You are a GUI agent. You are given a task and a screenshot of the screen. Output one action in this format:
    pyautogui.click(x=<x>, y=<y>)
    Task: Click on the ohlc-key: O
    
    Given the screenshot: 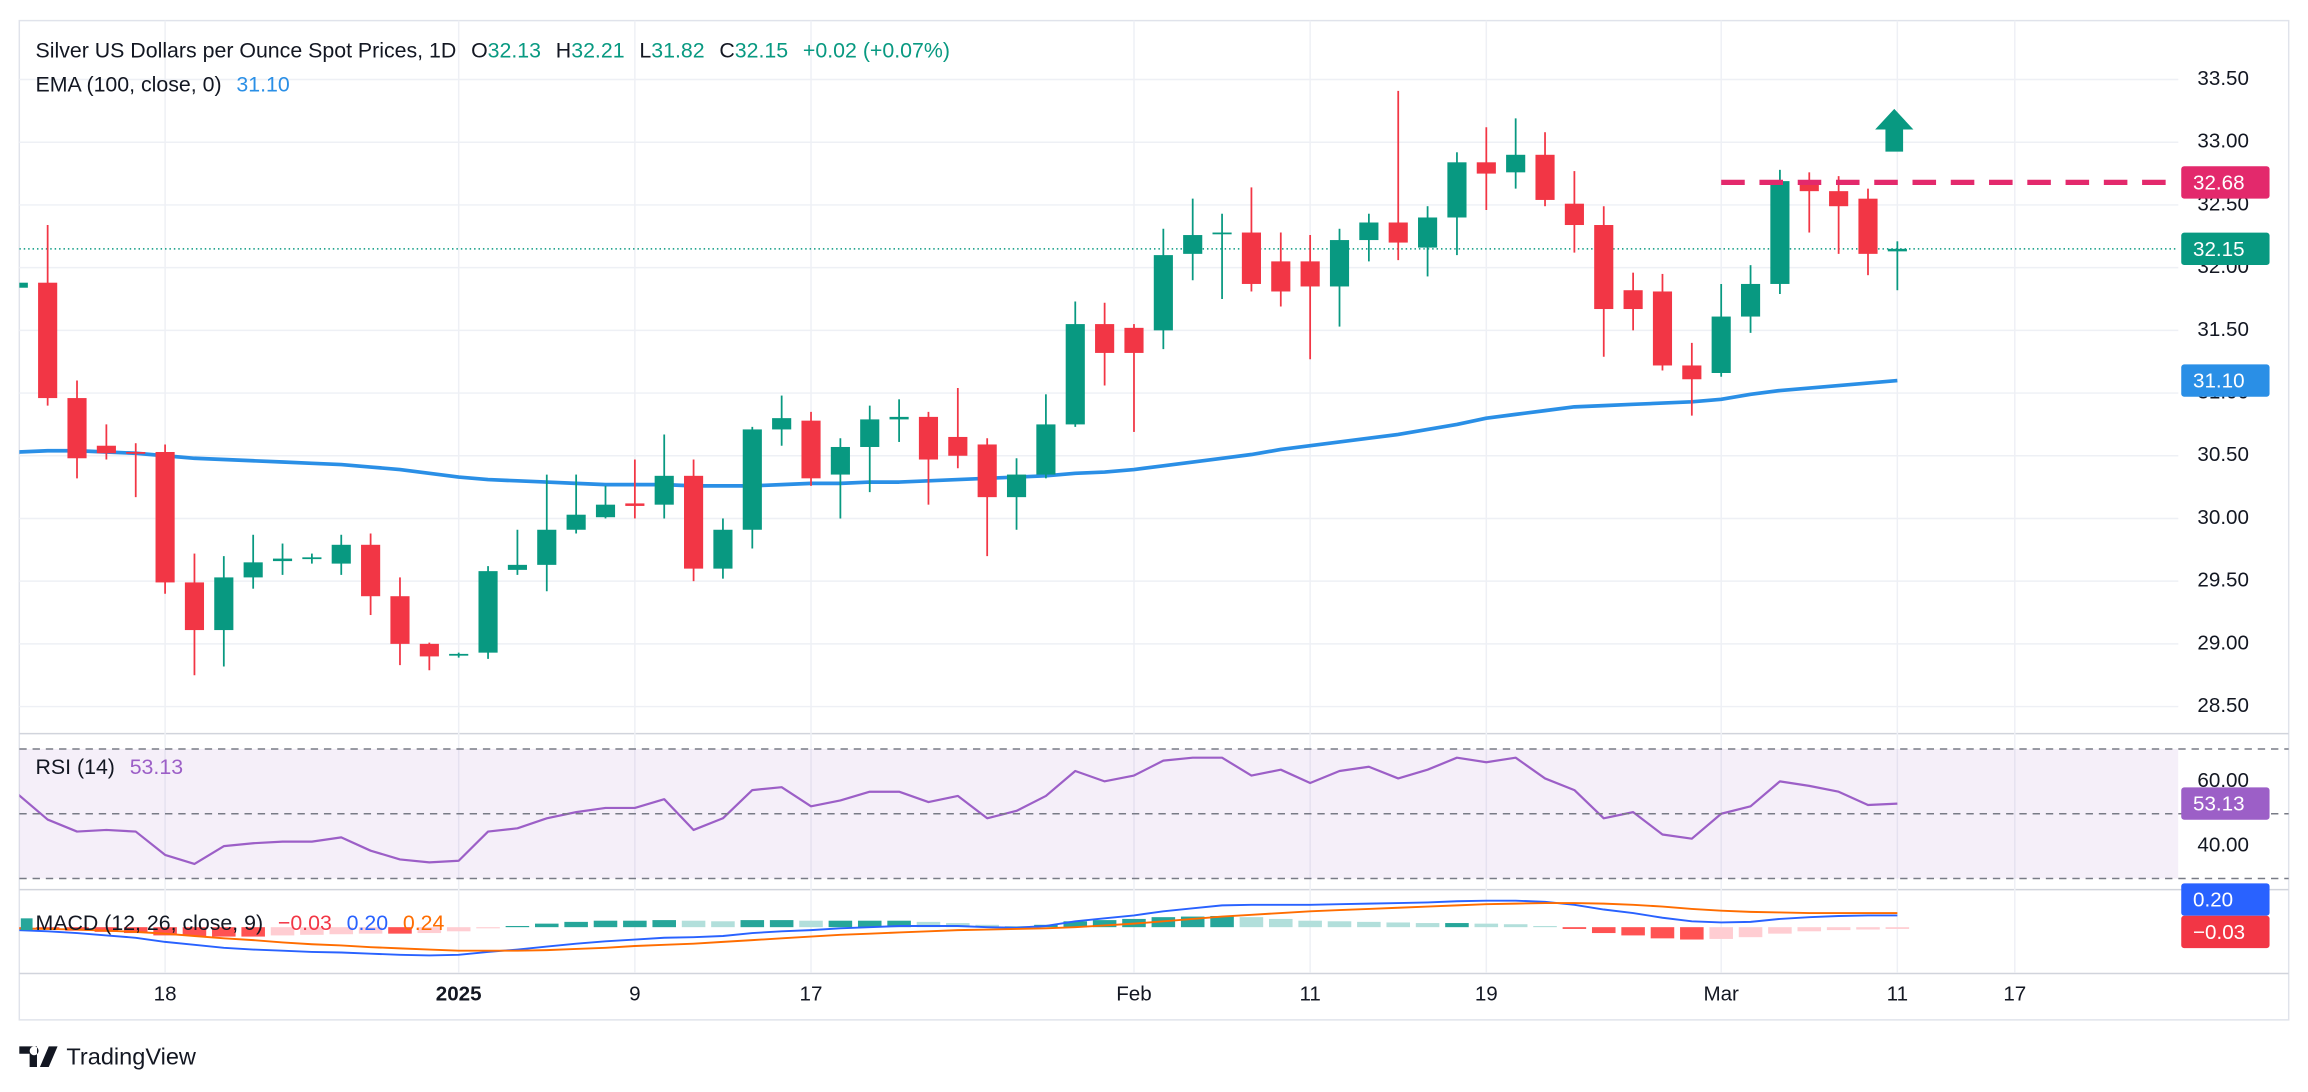 What is the action you would take?
    pyautogui.click(x=479, y=50)
    